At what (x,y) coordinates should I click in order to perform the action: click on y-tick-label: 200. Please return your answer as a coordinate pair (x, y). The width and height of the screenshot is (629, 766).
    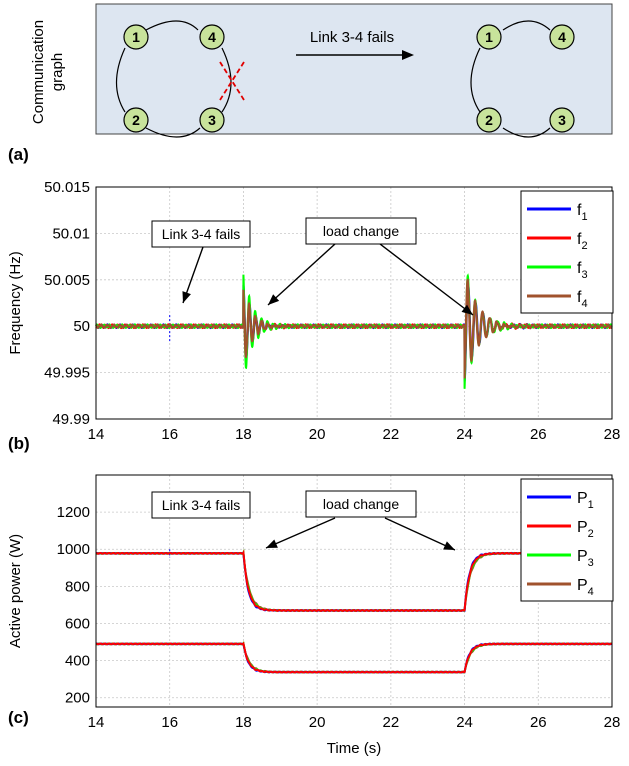
    Looking at the image, I should click on (77, 698).